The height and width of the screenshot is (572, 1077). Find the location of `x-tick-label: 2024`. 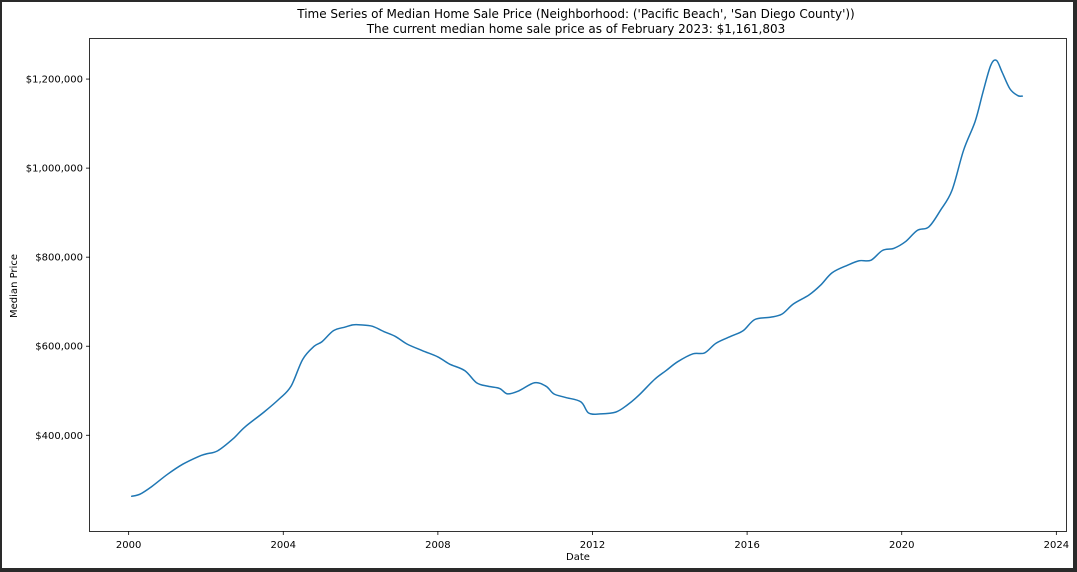

x-tick-label: 2024 is located at coordinates (1056, 545).